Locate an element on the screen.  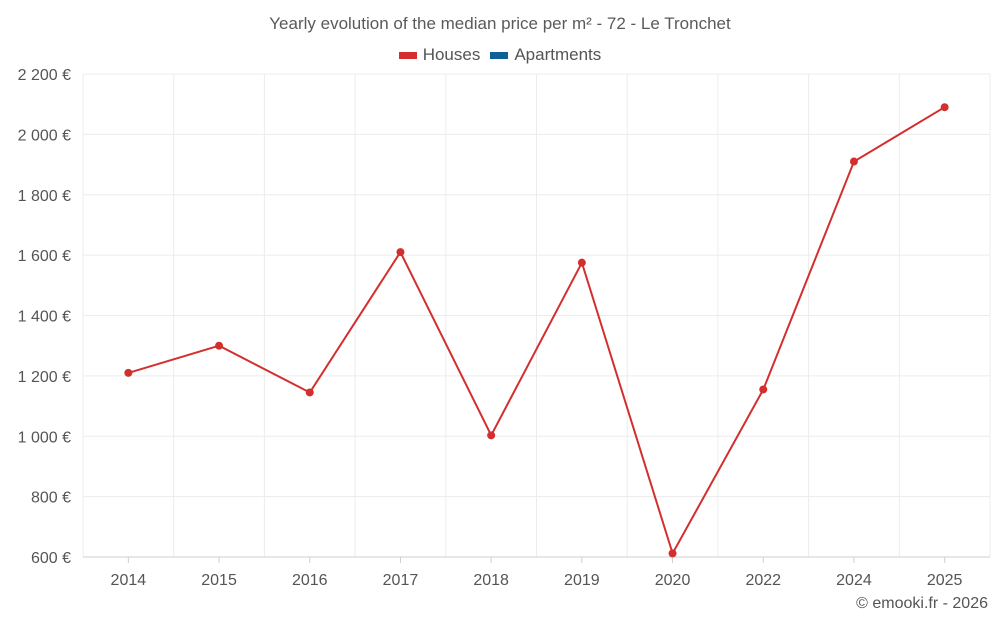
legend: Houses Apartments is located at coordinates (500, 55).